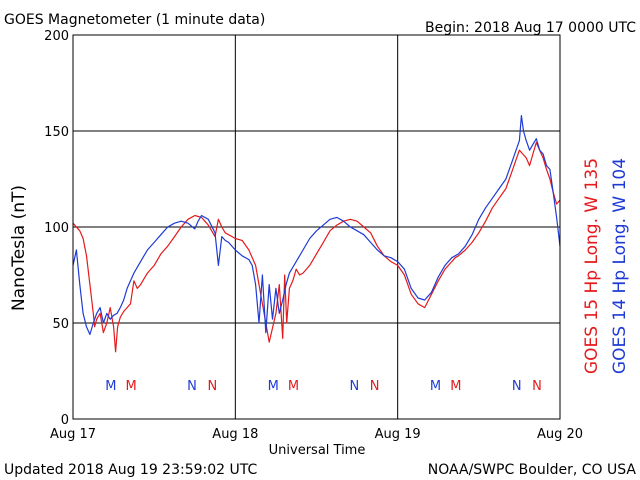 Image resolution: width=640 pixels, height=480 pixels. I want to click on x-tick-label: Aug 19, so click(398, 434).